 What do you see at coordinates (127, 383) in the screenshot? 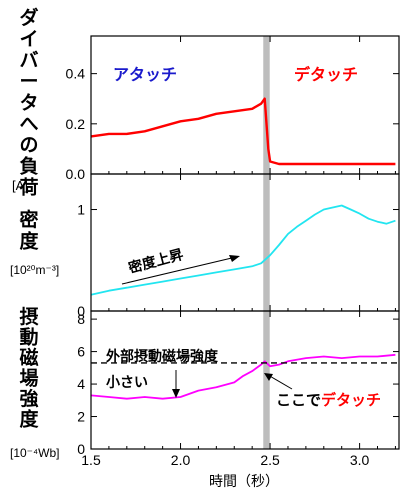
I see `small-label: 小さい` at bounding box center [127, 383].